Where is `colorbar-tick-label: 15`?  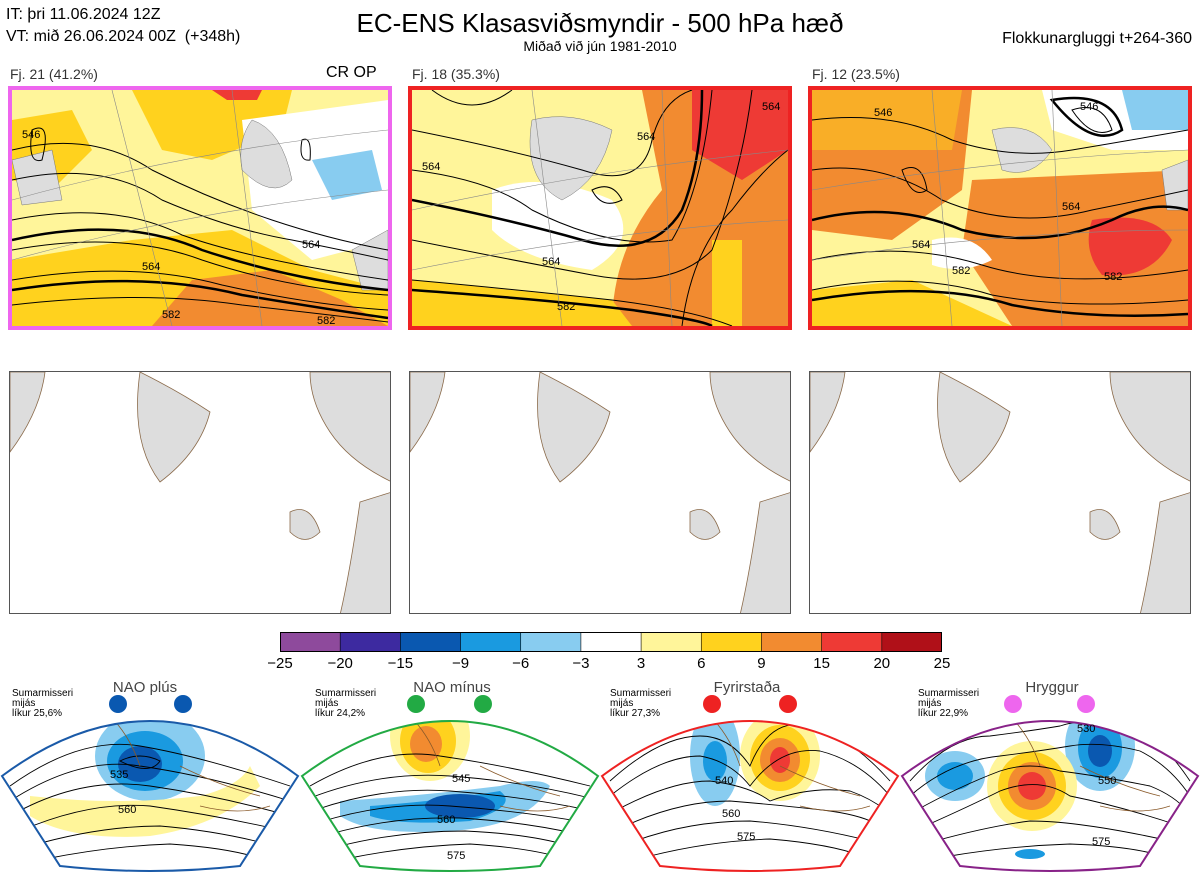 colorbar-tick-label: 15 is located at coordinates (821, 663).